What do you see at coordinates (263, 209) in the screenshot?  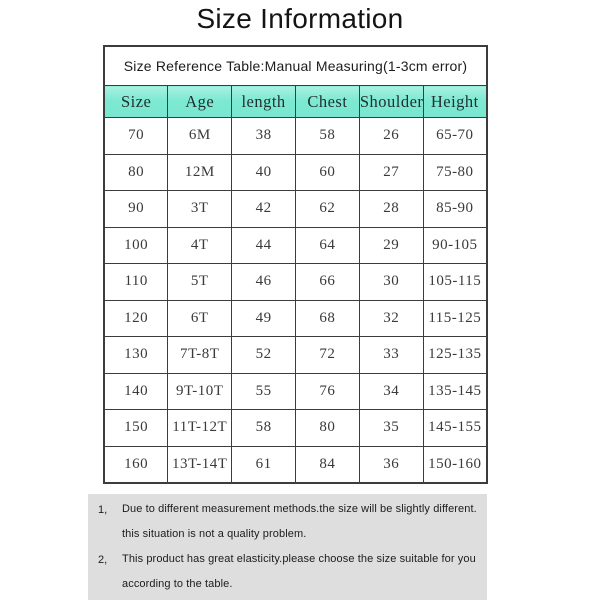 I see `table-cell: 42` at bounding box center [263, 209].